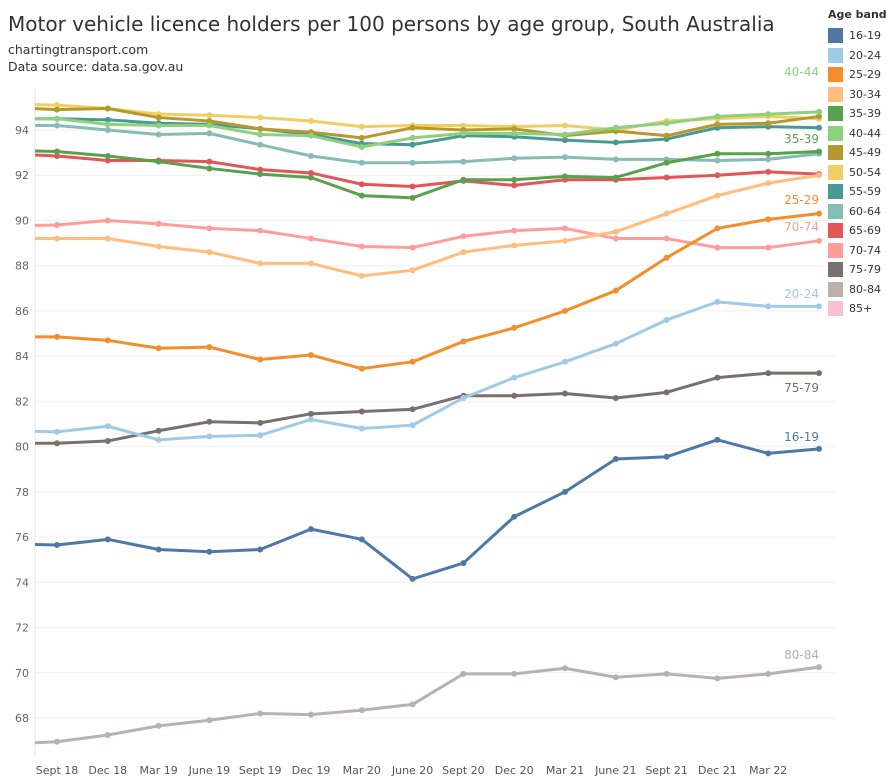 The width and height of the screenshot is (887, 784). What do you see at coordinates (565, 770) in the screenshot?
I see `x-tick-label: Mar 21` at bounding box center [565, 770].